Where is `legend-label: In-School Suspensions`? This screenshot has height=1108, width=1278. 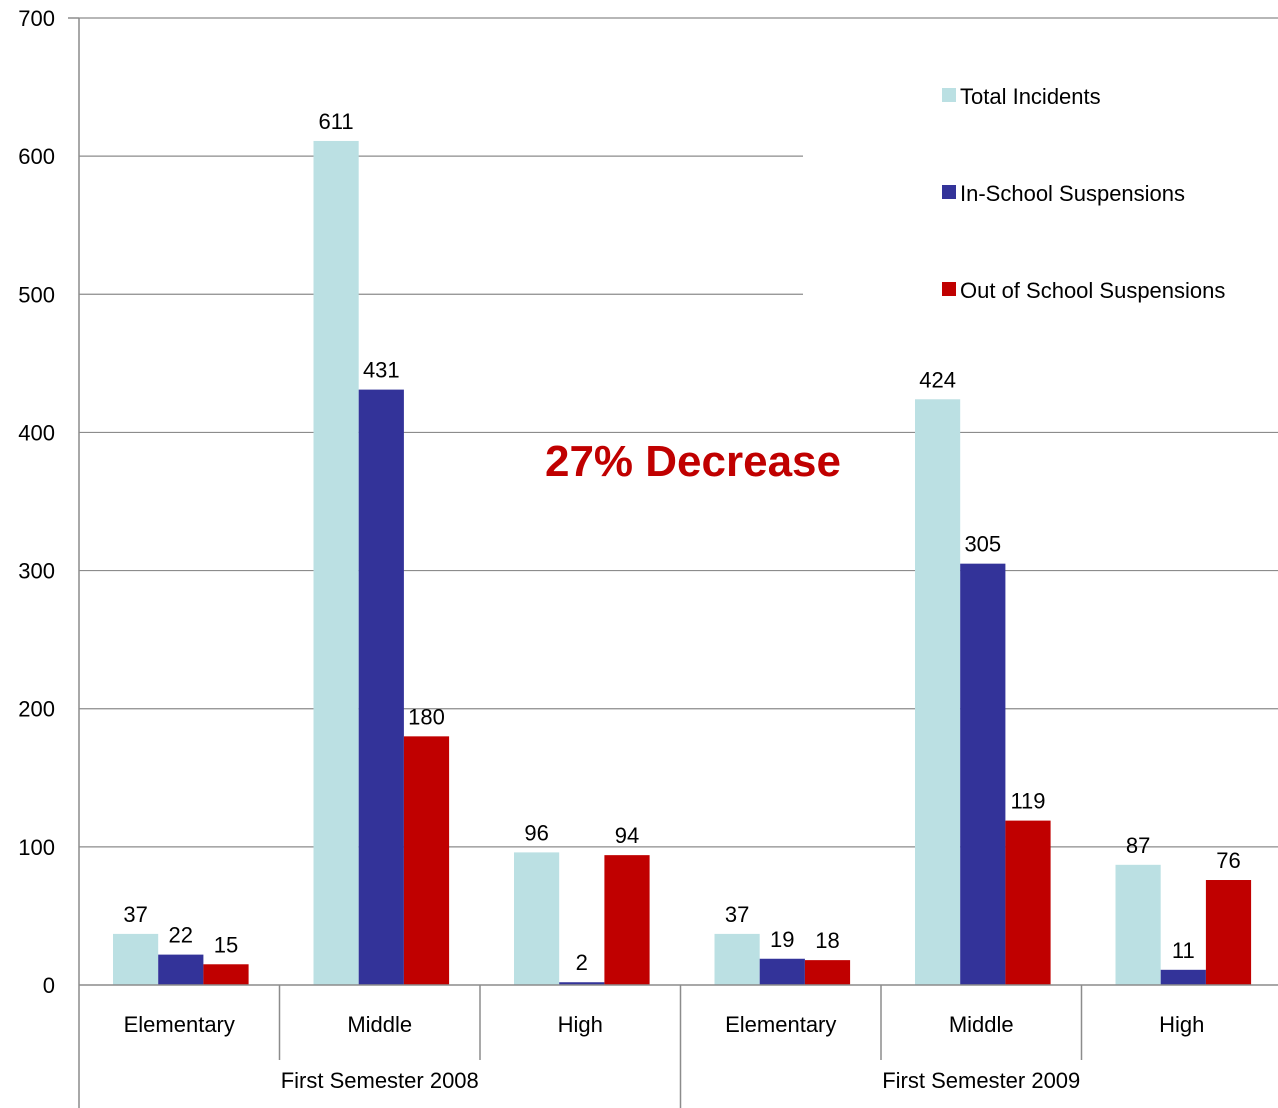 legend-label: In-School Suspensions is located at coordinates (1072, 193).